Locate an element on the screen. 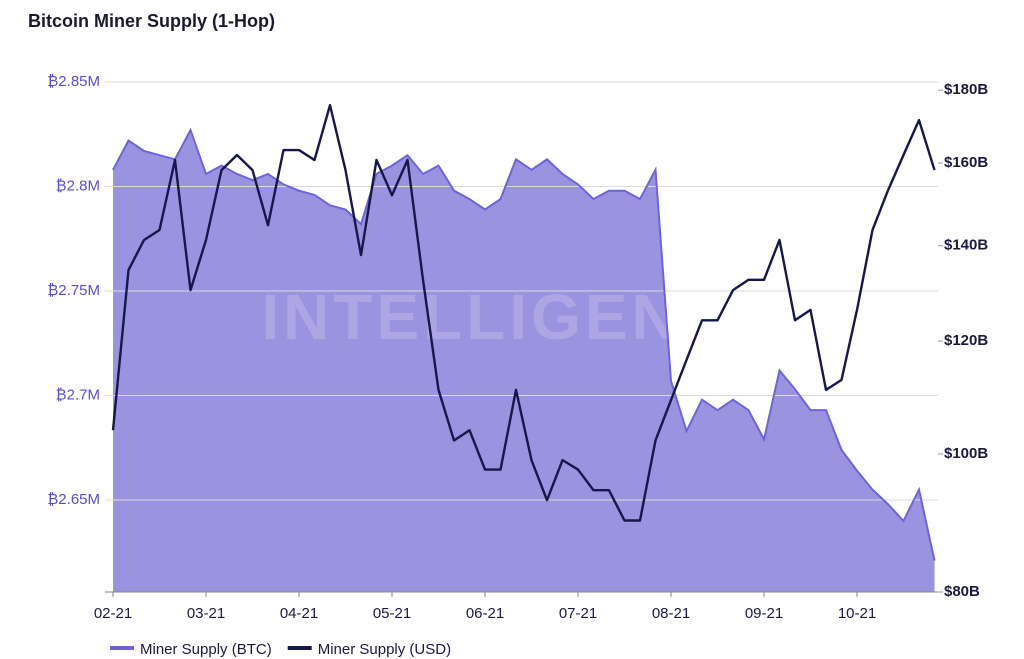  x-tick-label: 10-21 is located at coordinates (857, 613).